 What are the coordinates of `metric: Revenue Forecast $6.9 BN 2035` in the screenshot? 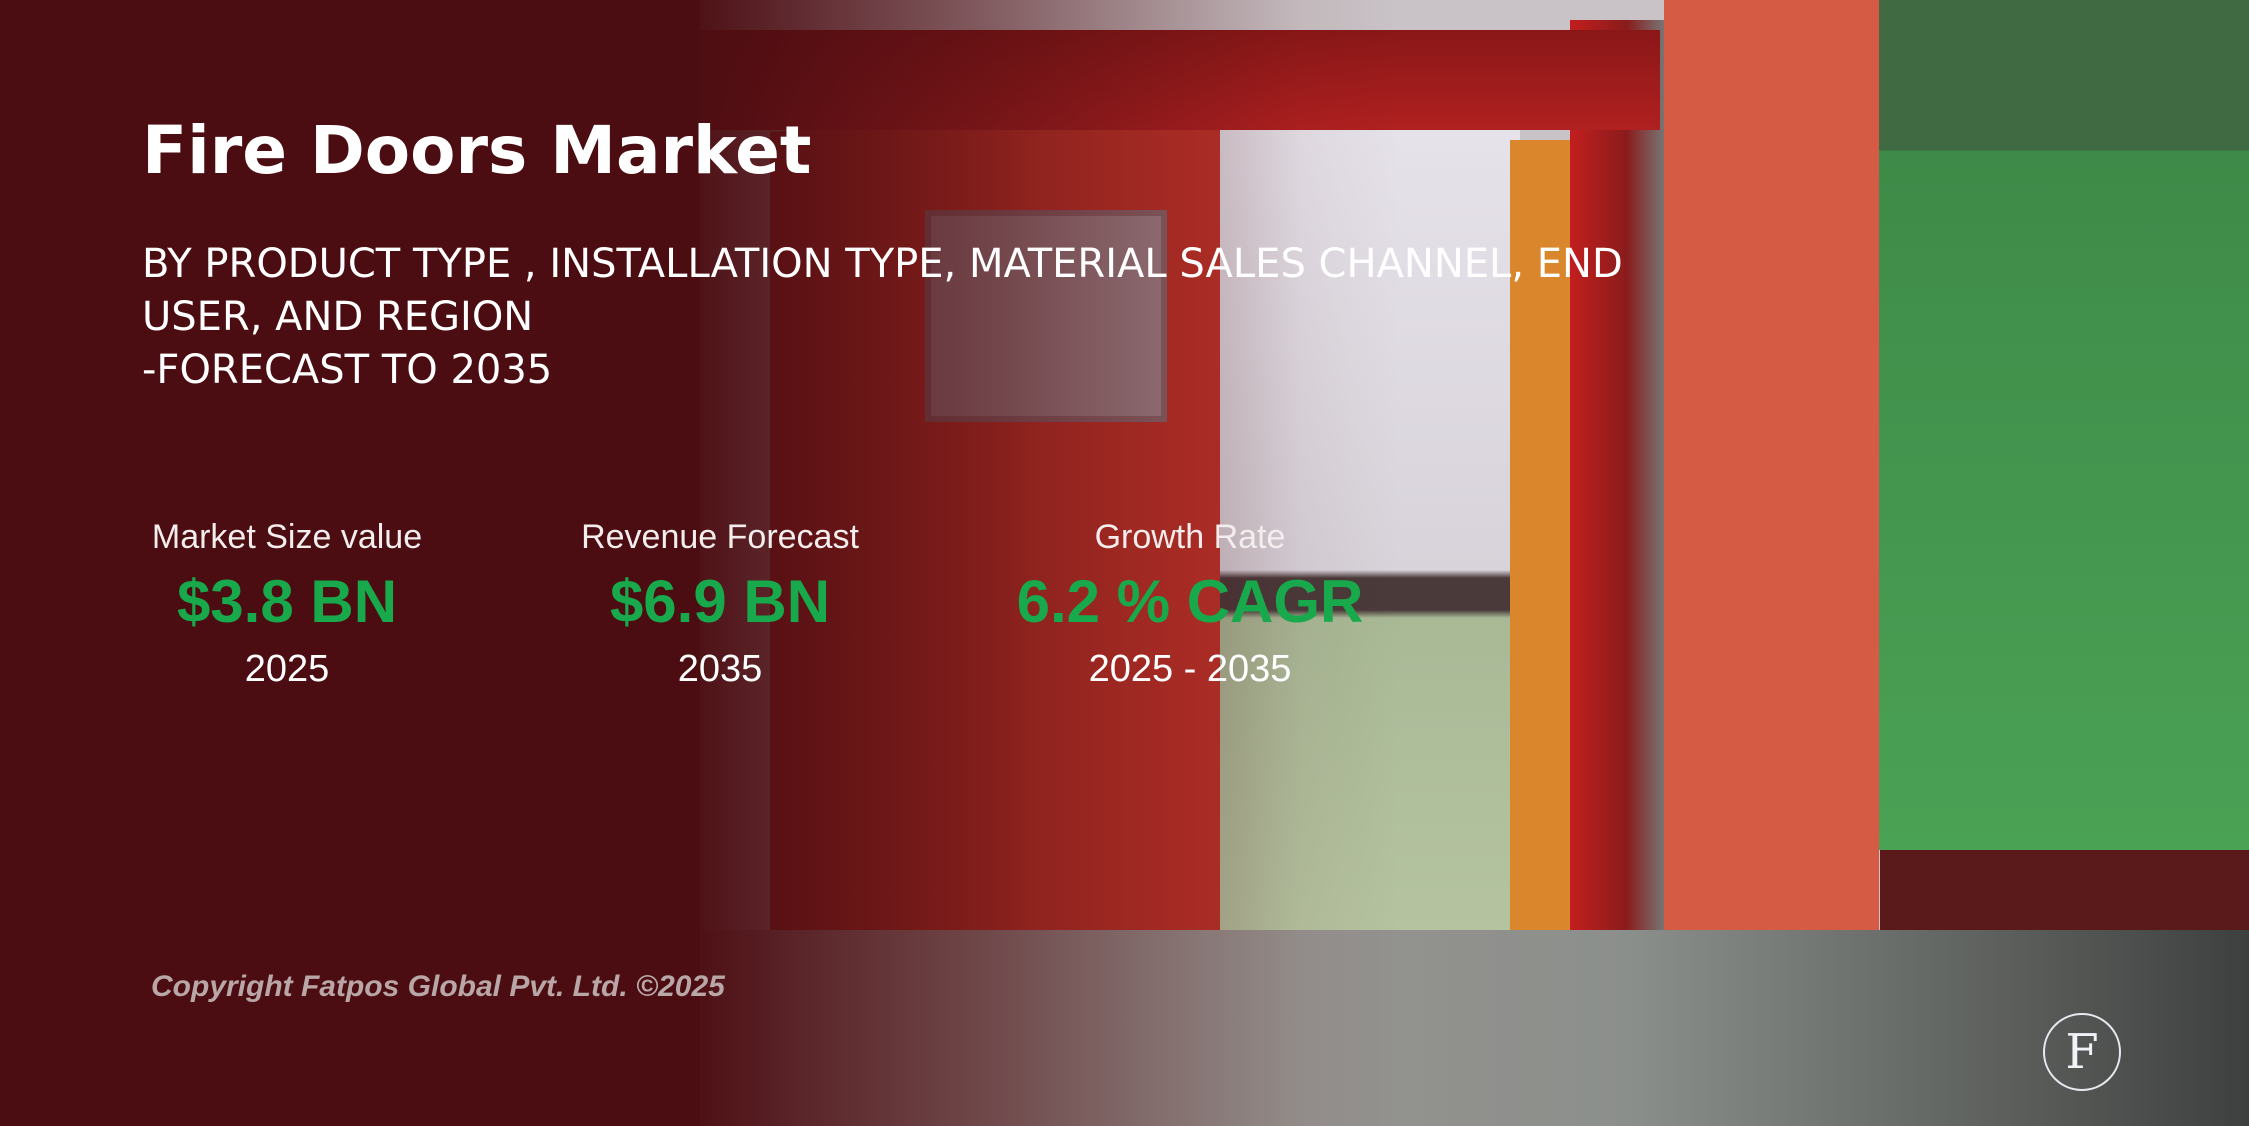 It's located at (720, 604).